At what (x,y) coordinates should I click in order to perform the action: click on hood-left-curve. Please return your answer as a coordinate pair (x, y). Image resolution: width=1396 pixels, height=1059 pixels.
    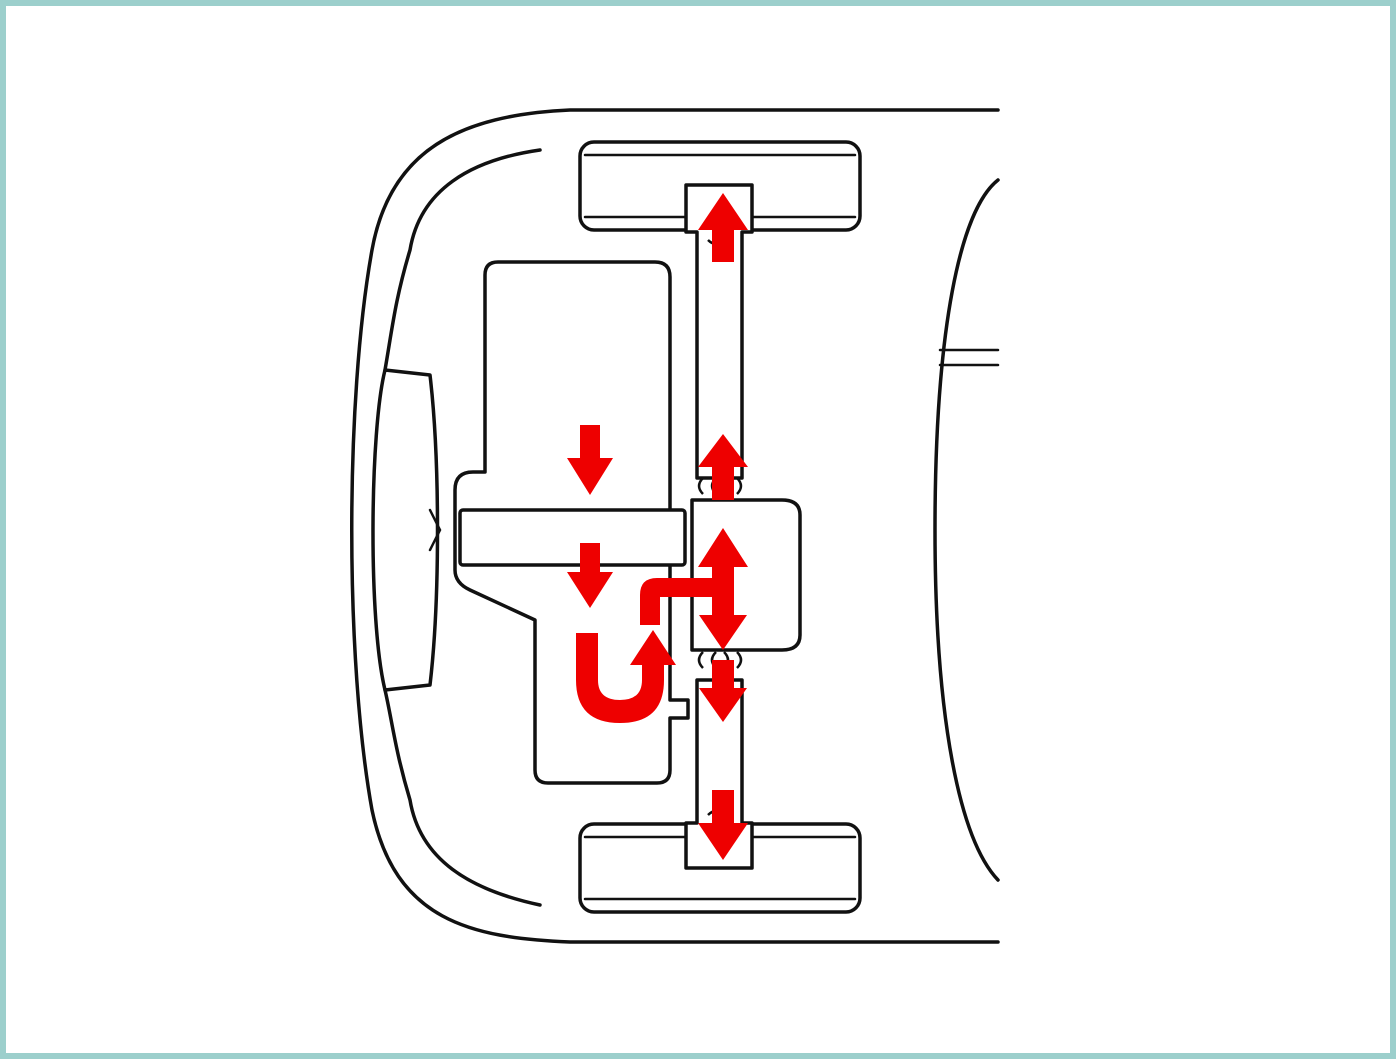
    Looking at the image, I should click on (462, 260).